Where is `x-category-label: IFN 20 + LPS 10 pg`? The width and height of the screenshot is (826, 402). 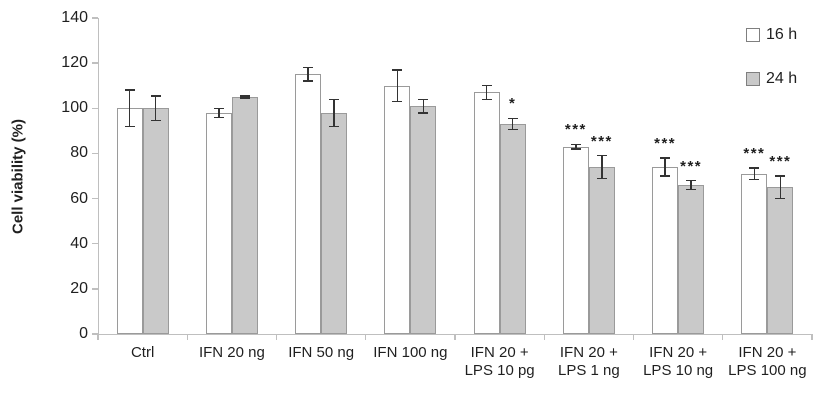 x-category-label: IFN 20 + LPS 10 pg is located at coordinates (500, 362).